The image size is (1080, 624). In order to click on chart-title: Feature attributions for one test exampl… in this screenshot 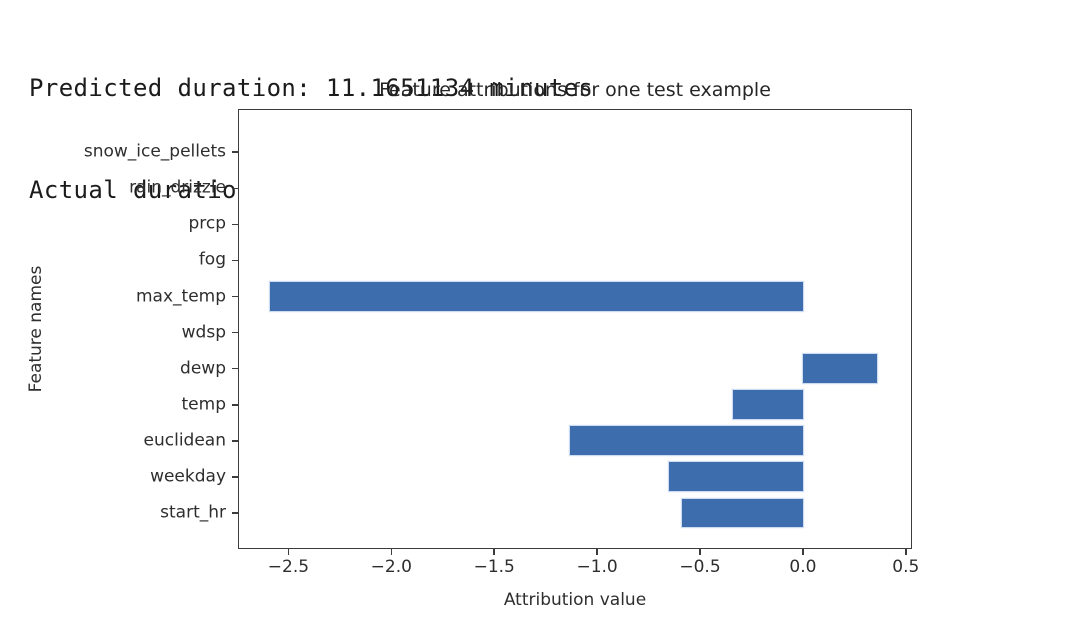, I will do `click(575, 90)`.